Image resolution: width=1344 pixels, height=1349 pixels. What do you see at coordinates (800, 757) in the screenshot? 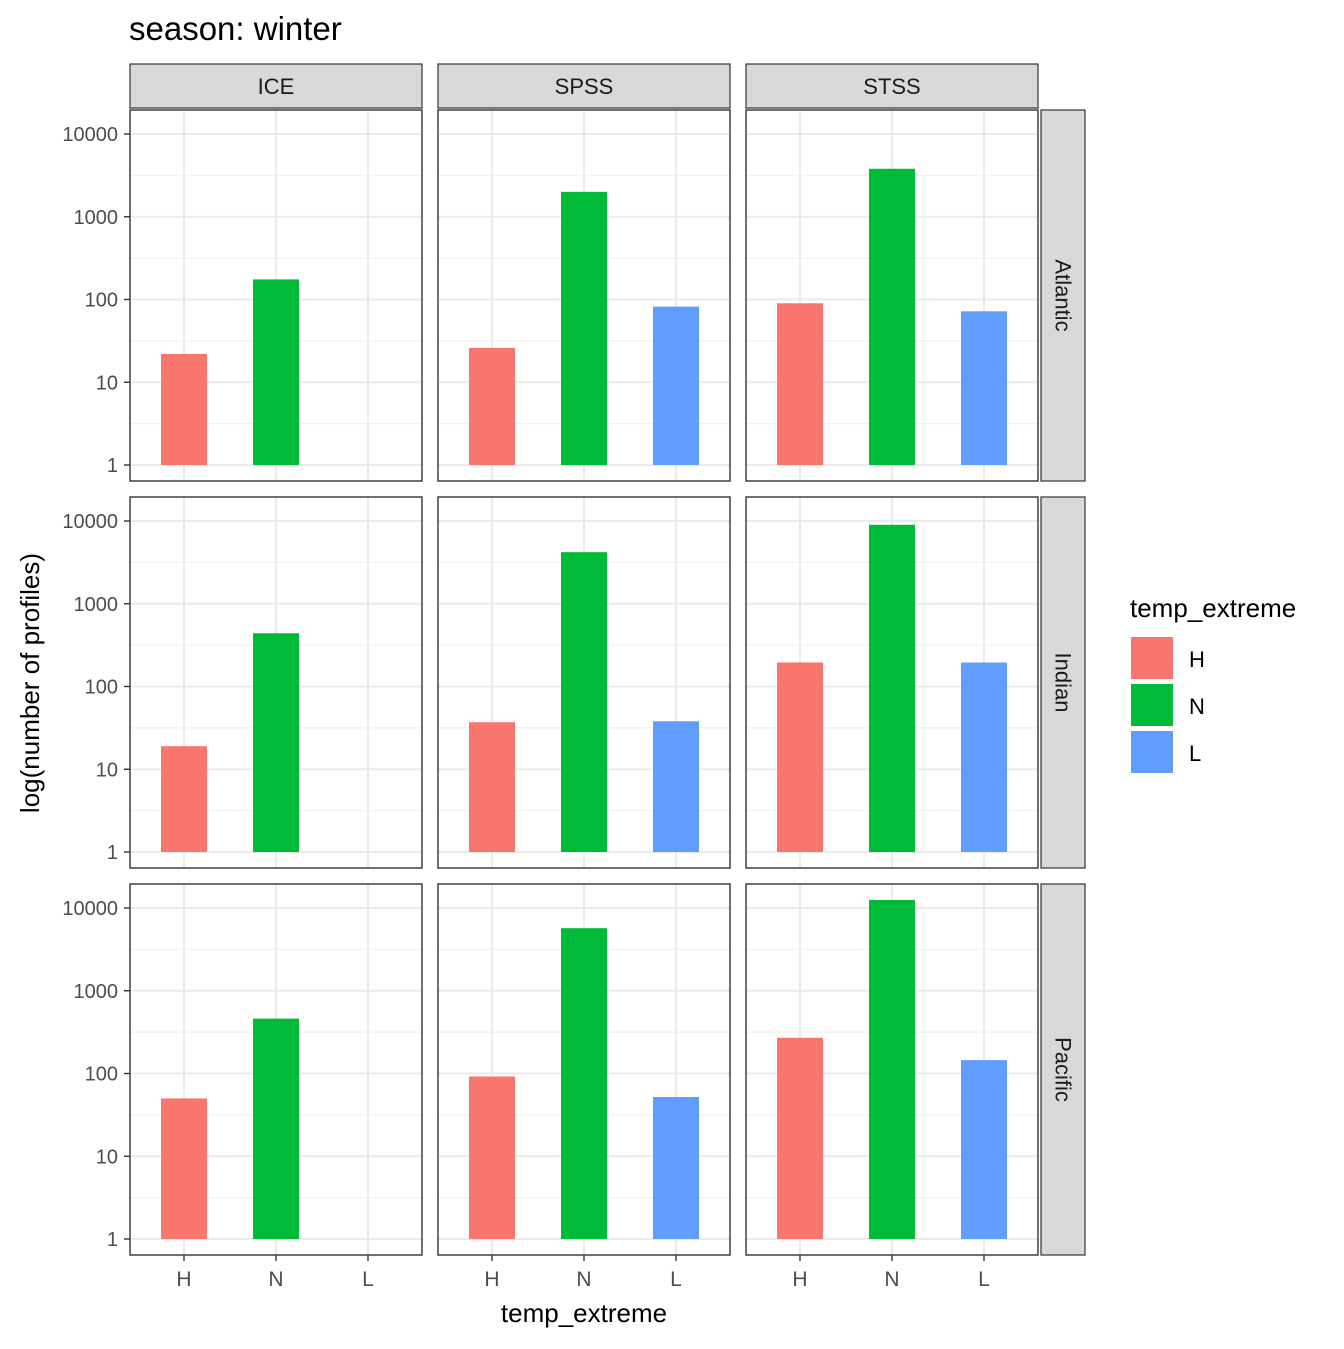
I see `bar-indian-stss-h` at bounding box center [800, 757].